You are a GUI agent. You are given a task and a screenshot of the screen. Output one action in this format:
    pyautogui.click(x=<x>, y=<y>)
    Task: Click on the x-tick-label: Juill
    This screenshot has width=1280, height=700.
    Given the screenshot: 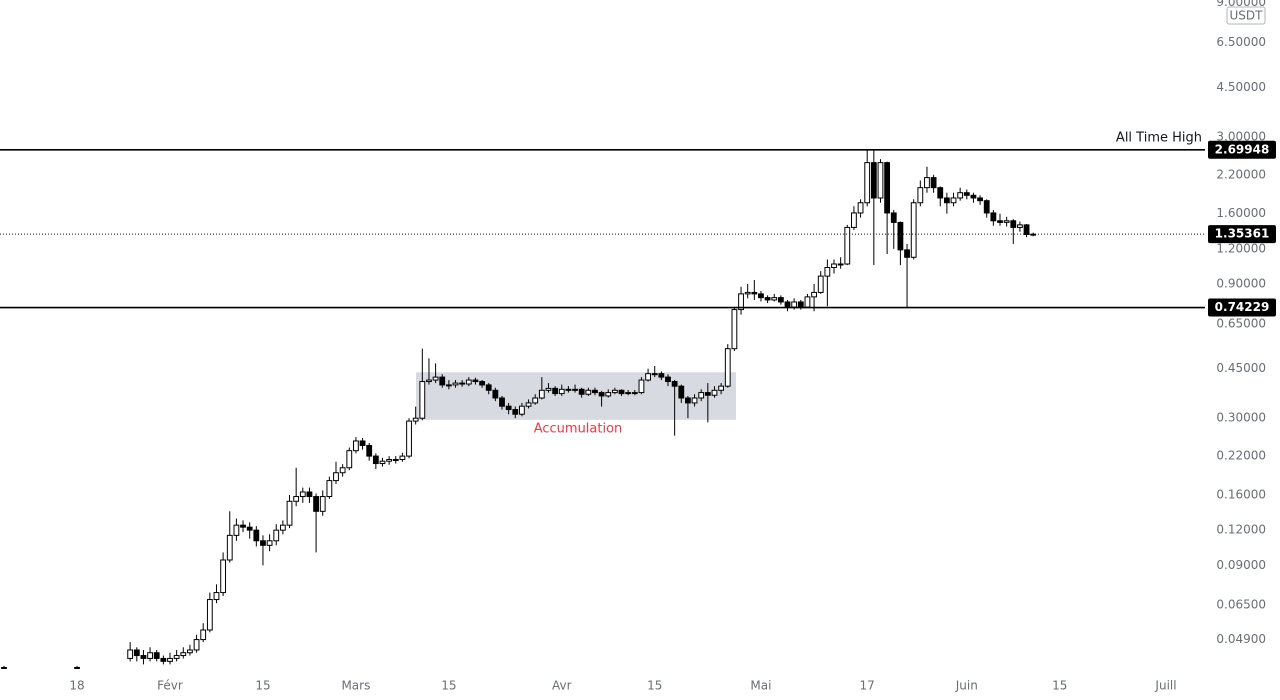 What is the action you would take?
    pyautogui.click(x=1165, y=686)
    